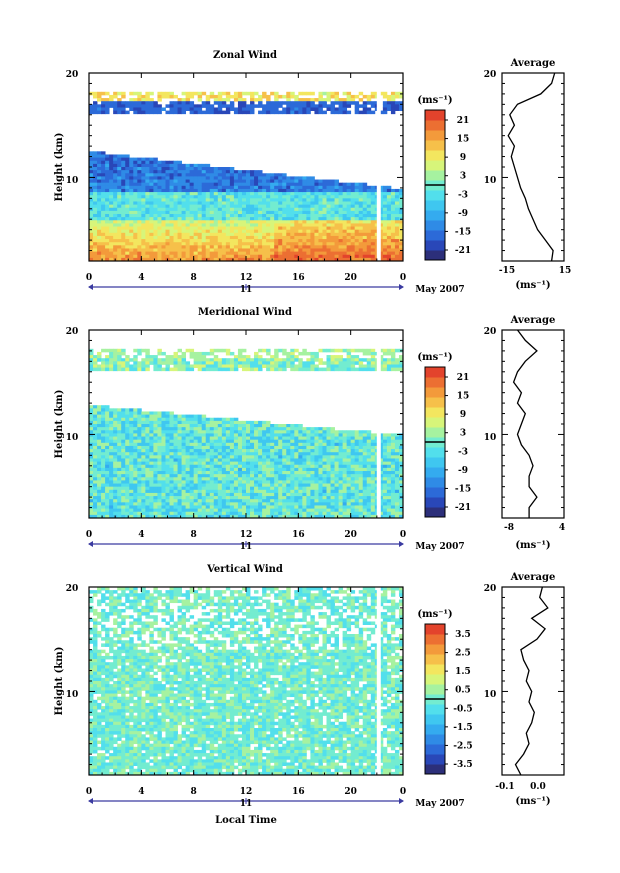 This screenshot has height=873, width=620. What do you see at coordinates (490, 75) in the screenshot?
I see `avg-y-tick: 20` at bounding box center [490, 75].